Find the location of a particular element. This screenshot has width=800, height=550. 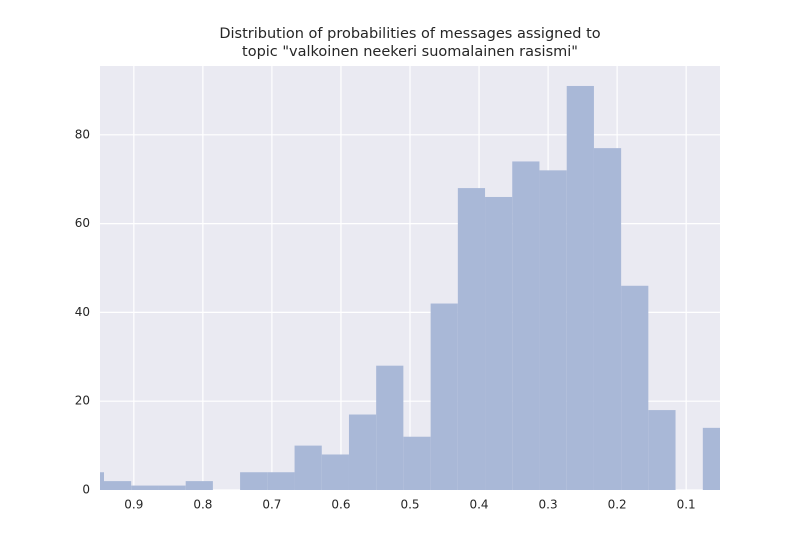

x-tick-label: 0.3 is located at coordinates (548, 505).